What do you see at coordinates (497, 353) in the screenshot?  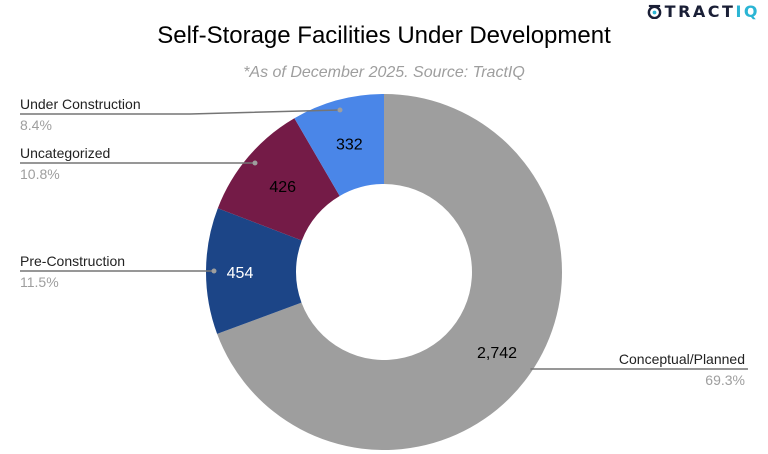 I see `value-label-conceptual-planned: 2,742` at bounding box center [497, 353].